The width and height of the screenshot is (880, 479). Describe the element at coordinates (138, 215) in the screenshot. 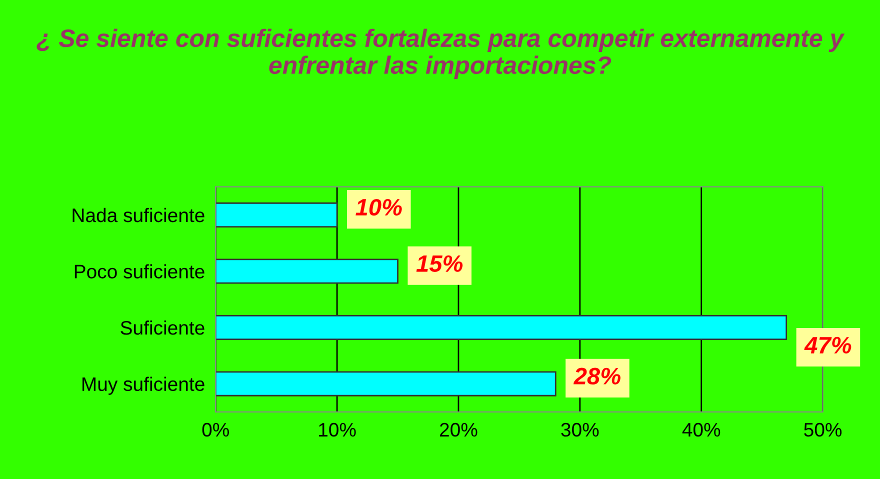

I see `y-tick-label: Nada suficiente` at that location.